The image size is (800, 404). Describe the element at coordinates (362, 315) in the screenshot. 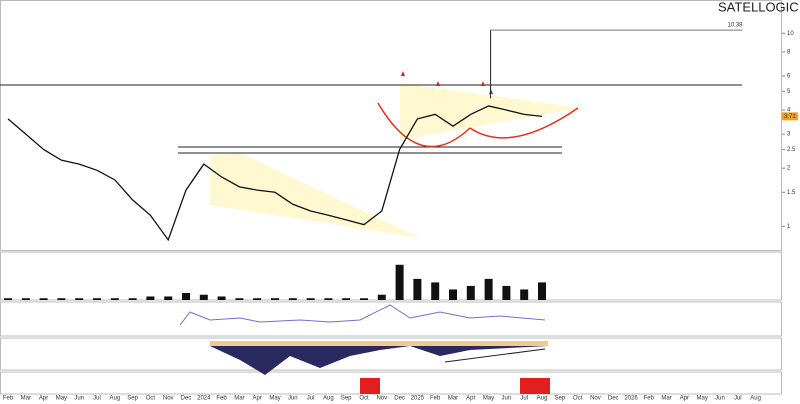

I see `indicator-line` at that location.